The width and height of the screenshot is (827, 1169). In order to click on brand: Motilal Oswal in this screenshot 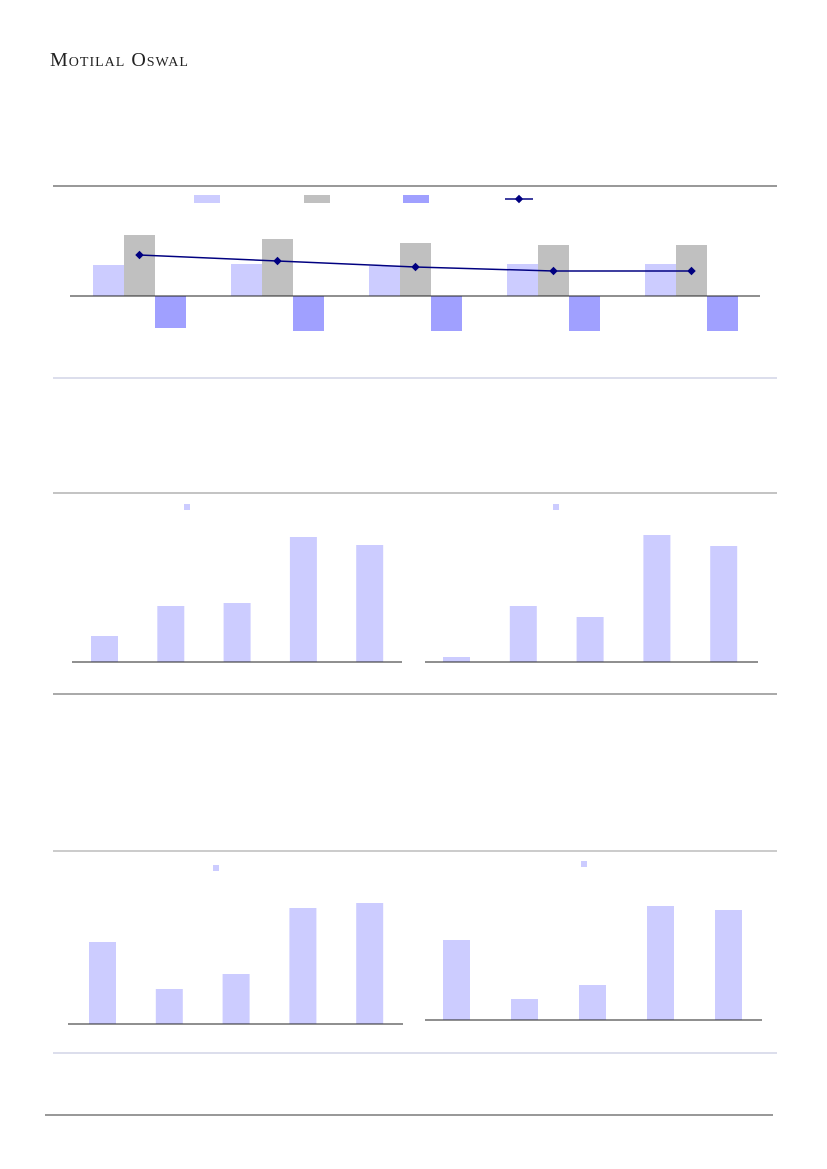, I will do `click(119, 60)`.